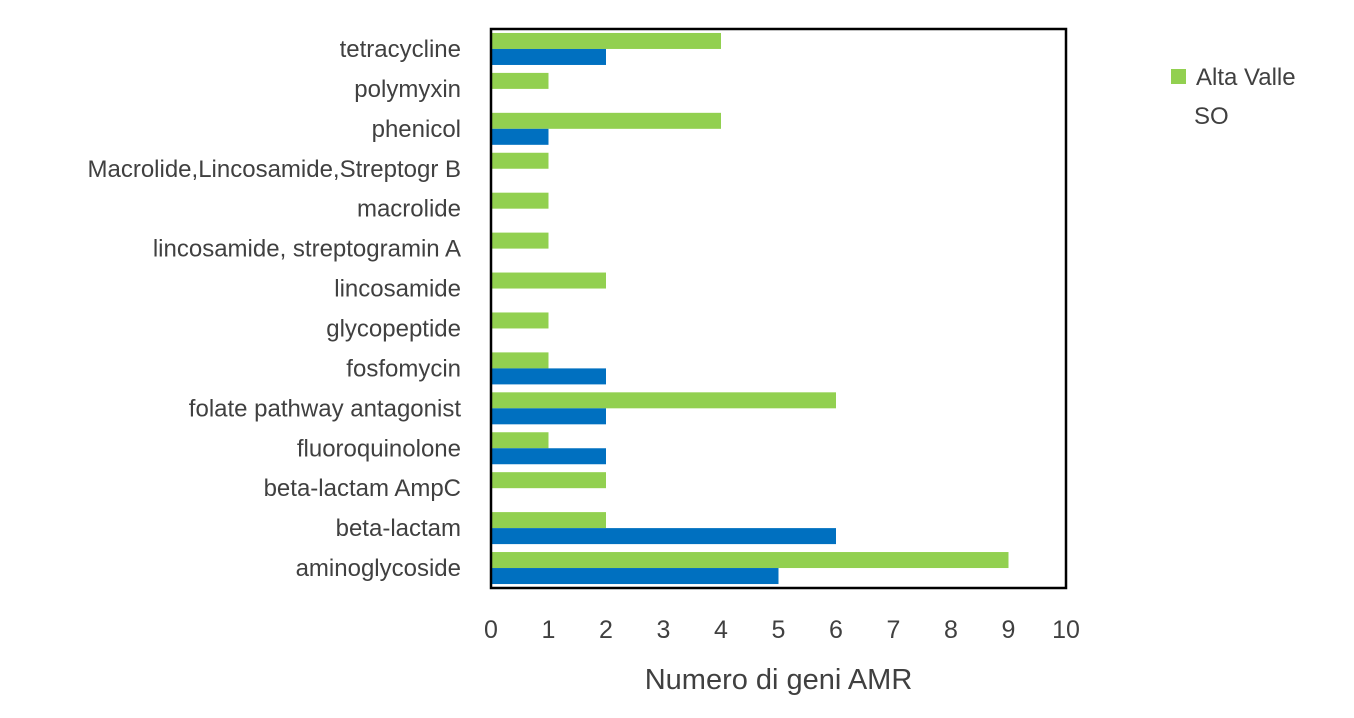 Image resolution: width=1354 pixels, height=718 pixels. Describe the element at coordinates (894, 630) in the screenshot. I see `x-tick-label: 7` at that location.